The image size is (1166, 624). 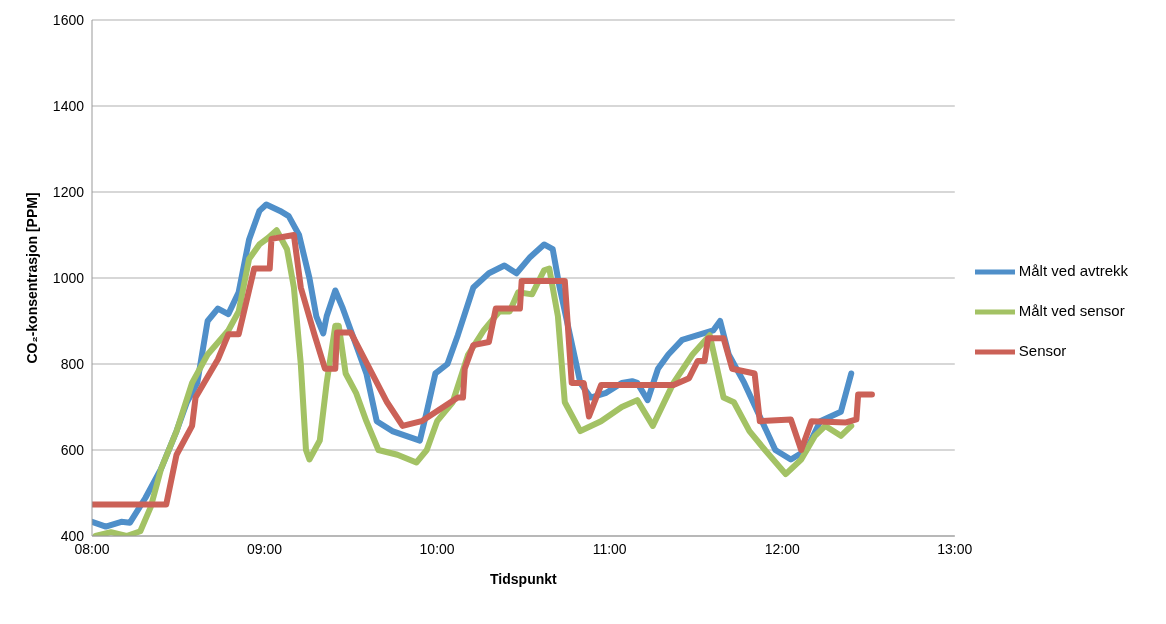 I want to click on x-axis-title: Tidspunkt, so click(x=524, y=579).